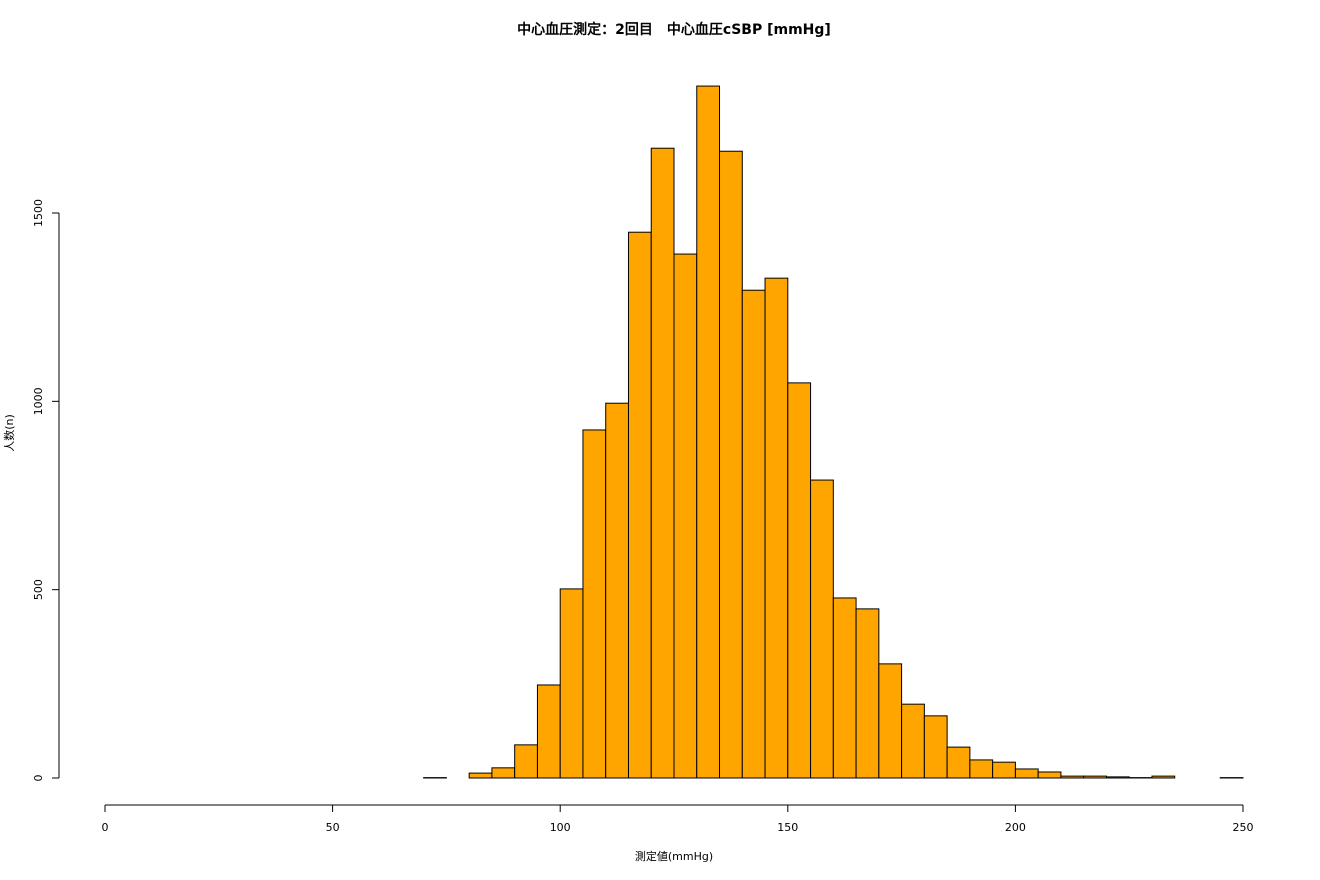  What do you see at coordinates (674, 29) in the screenshot?
I see `chart-title: 中心血圧測定：2回目 中心血圧cSBP [mmHg]` at bounding box center [674, 29].